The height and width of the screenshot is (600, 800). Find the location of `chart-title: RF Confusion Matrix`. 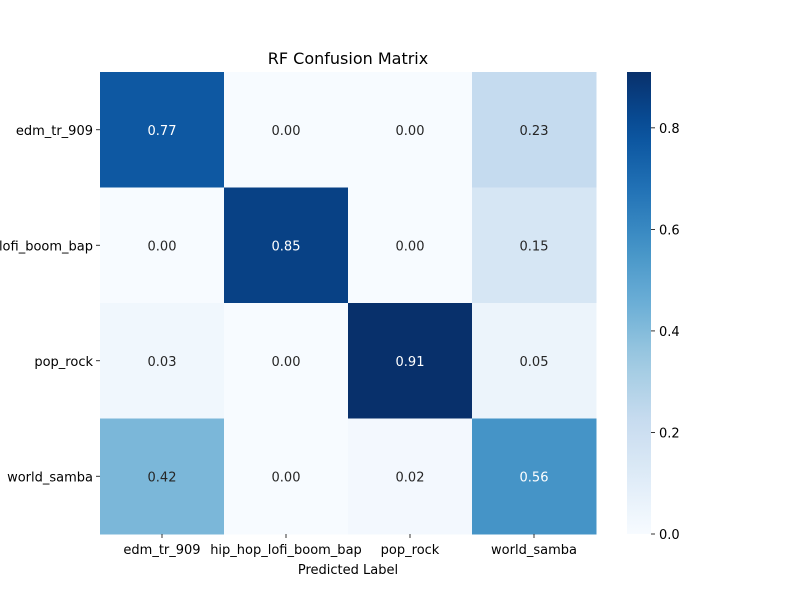

chart-title: RF Confusion Matrix is located at coordinates (348, 58).